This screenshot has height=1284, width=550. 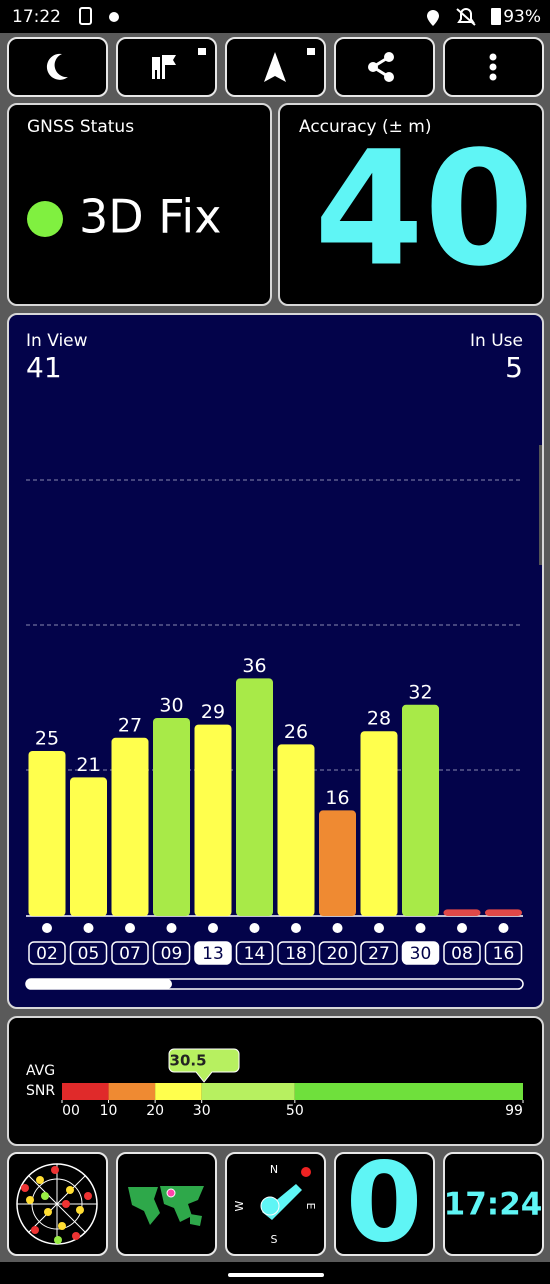 I want to click on tick-label: 99, so click(x=514, y=1111).